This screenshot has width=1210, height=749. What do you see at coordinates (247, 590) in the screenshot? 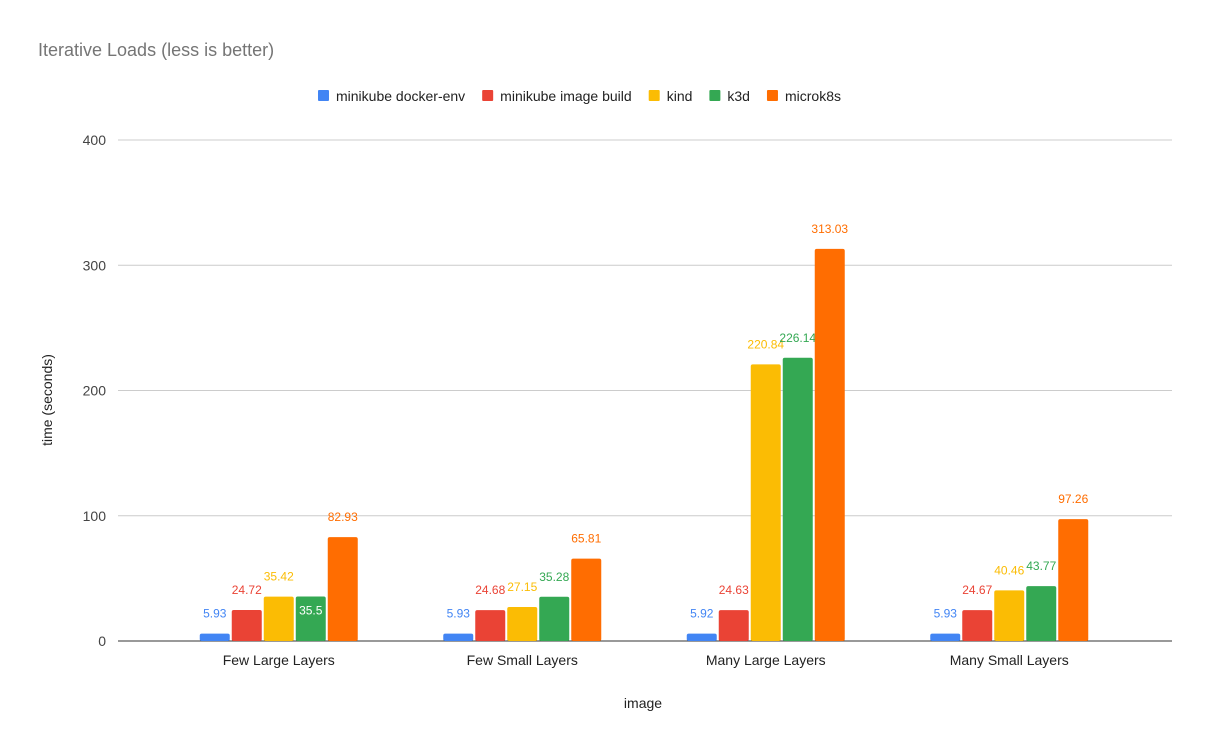
I see `data-label: 24.72` at bounding box center [247, 590].